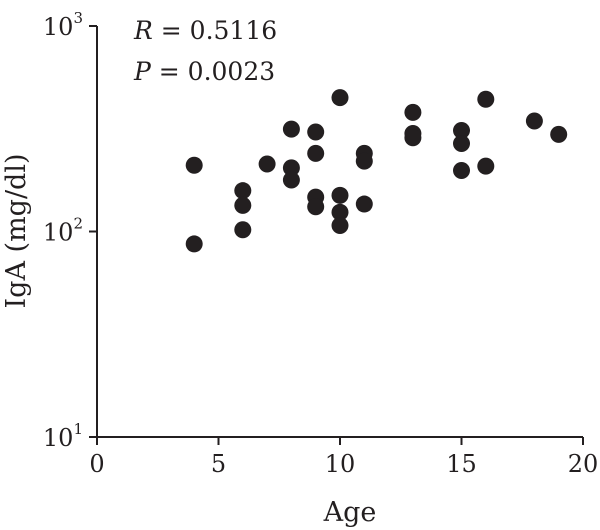 Image resolution: width=600 pixels, height=530 pixels. I want to click on y-tick-label: 10², so click(63, 231).